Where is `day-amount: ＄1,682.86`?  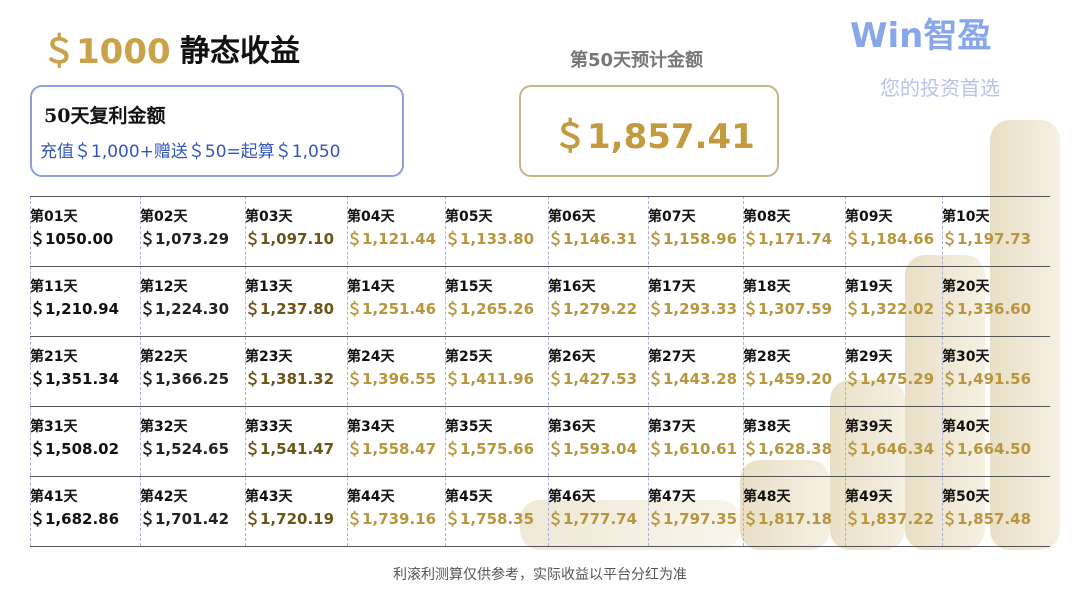 day-amount: ＄1,682.86 is located at coordinates (75, 519).